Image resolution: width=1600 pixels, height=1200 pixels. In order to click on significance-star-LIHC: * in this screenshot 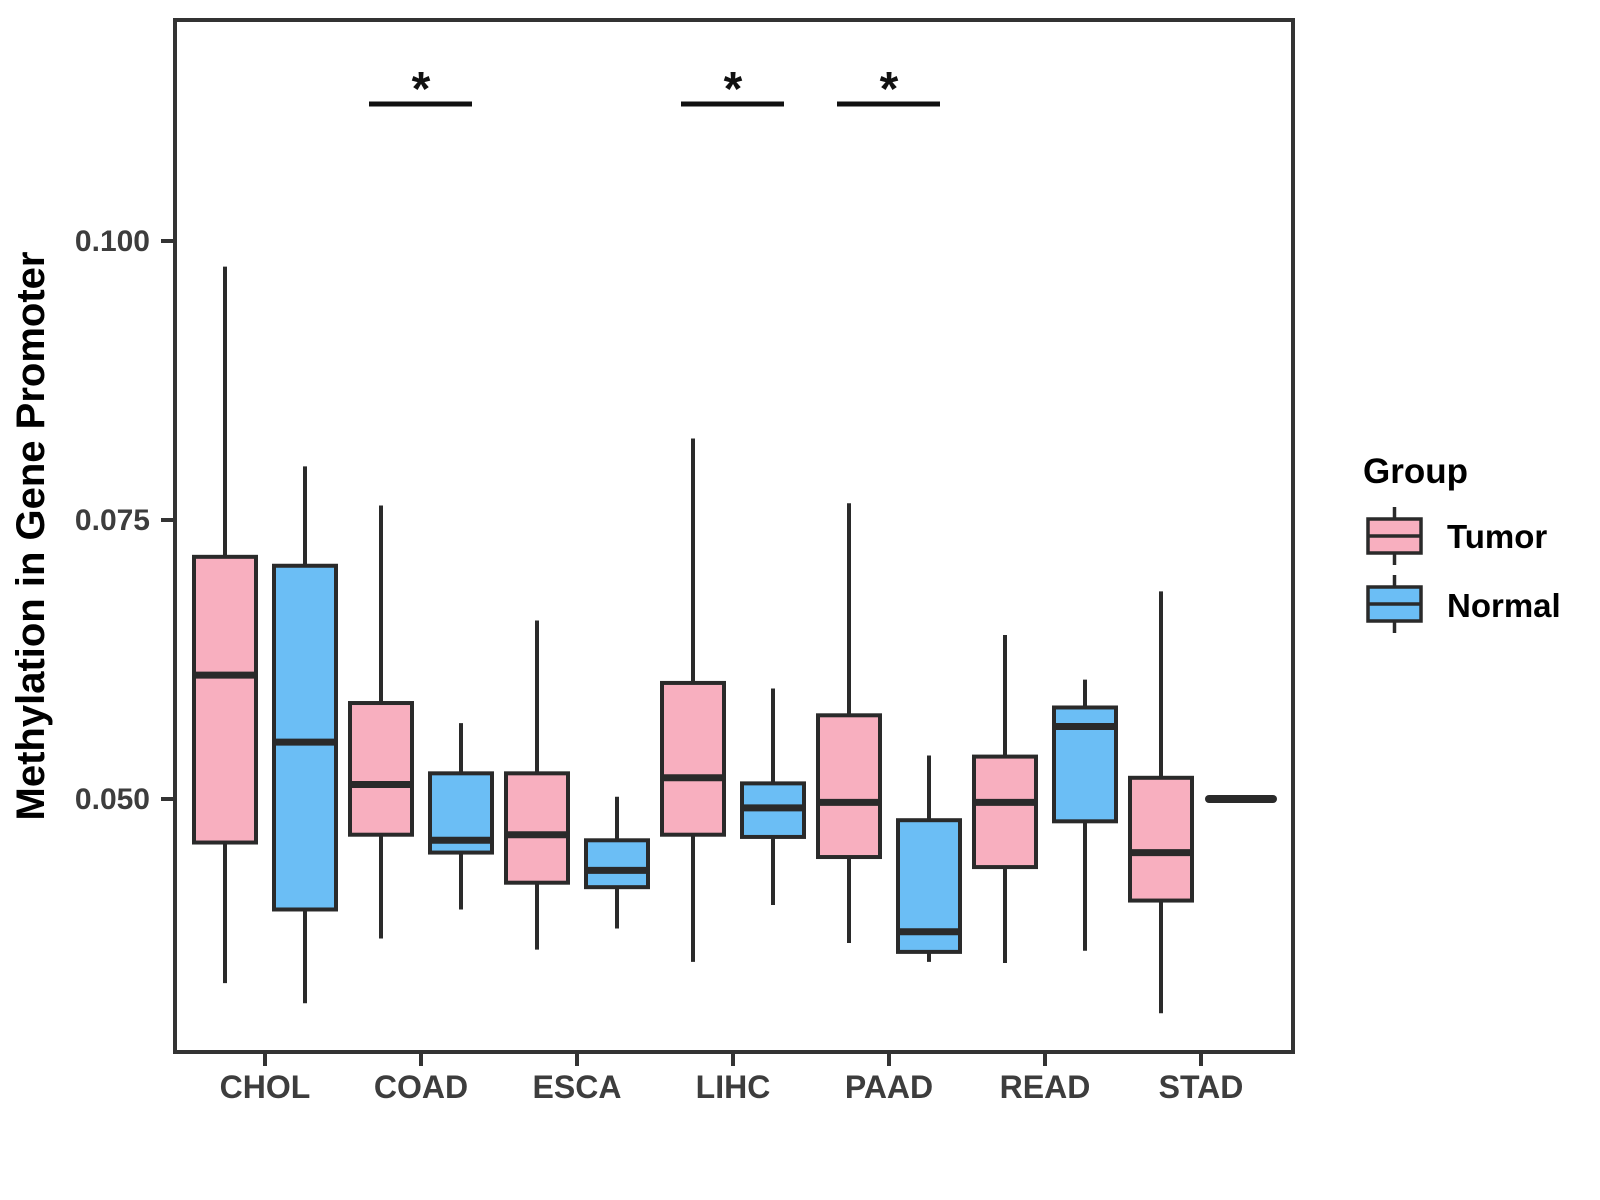, I will do `click(733, 89)`.